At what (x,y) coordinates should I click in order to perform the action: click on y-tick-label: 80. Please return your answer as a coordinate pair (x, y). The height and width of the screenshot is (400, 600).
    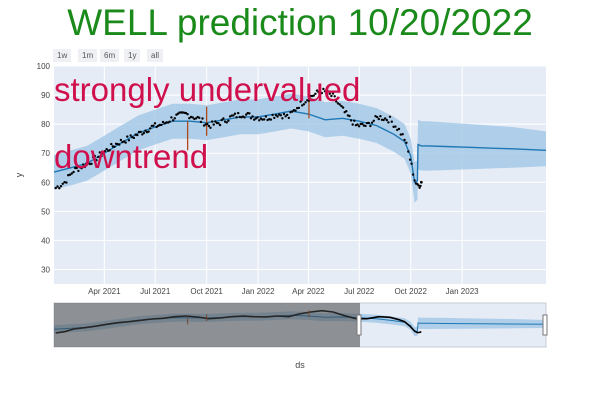
    Looking at the image, I should click on (45, 124).